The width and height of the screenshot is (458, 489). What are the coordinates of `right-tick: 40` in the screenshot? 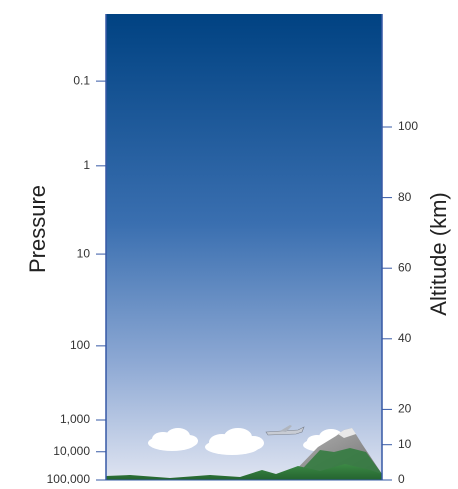 It's located at (397, 338).